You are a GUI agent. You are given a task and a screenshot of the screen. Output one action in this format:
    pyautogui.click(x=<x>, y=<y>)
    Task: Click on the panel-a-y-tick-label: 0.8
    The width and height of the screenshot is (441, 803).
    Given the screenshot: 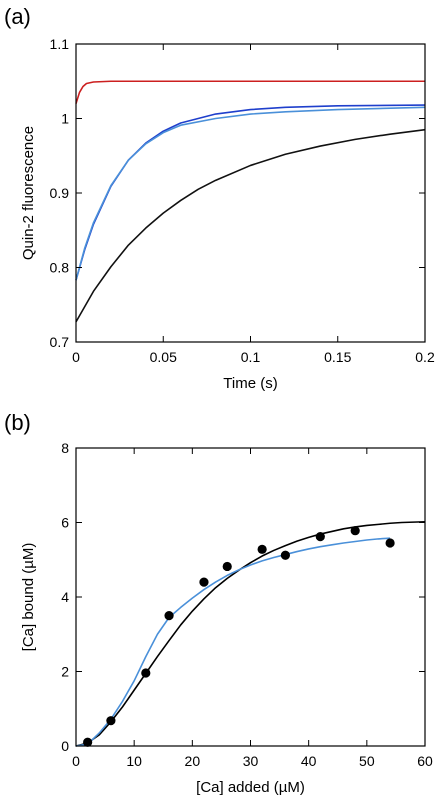 What is the action you would take?
    pyautogui.click(x=60, y=268)
    